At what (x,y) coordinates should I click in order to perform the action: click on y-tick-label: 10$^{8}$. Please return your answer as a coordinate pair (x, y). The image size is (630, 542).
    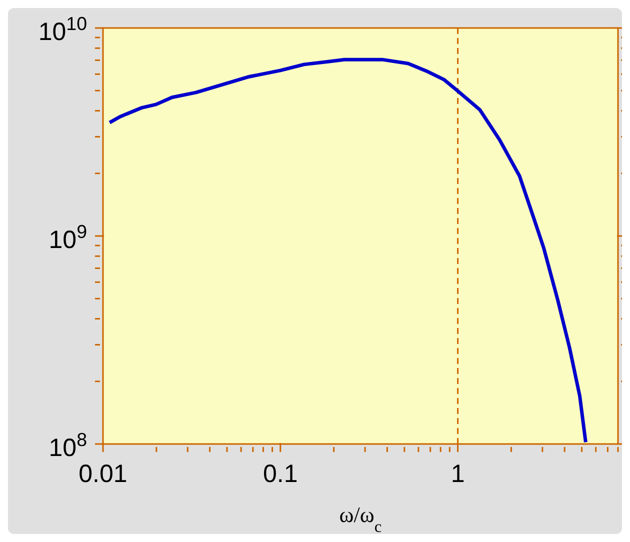
    Looking at the image, I should click on (67, 445).